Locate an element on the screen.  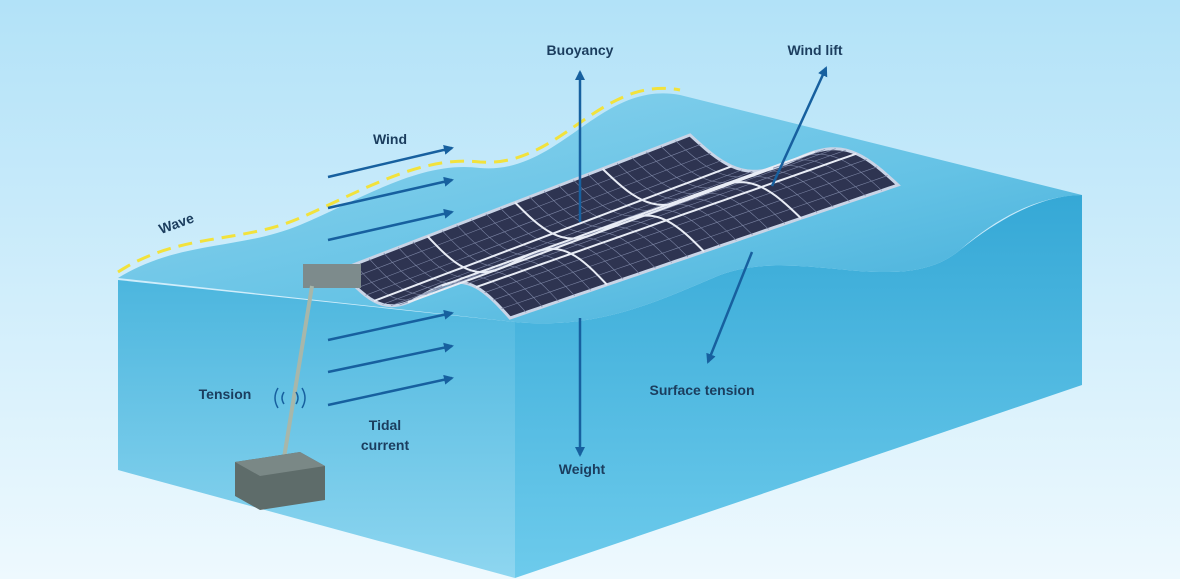
label: Wind lift is located at coordinates (814, 50).